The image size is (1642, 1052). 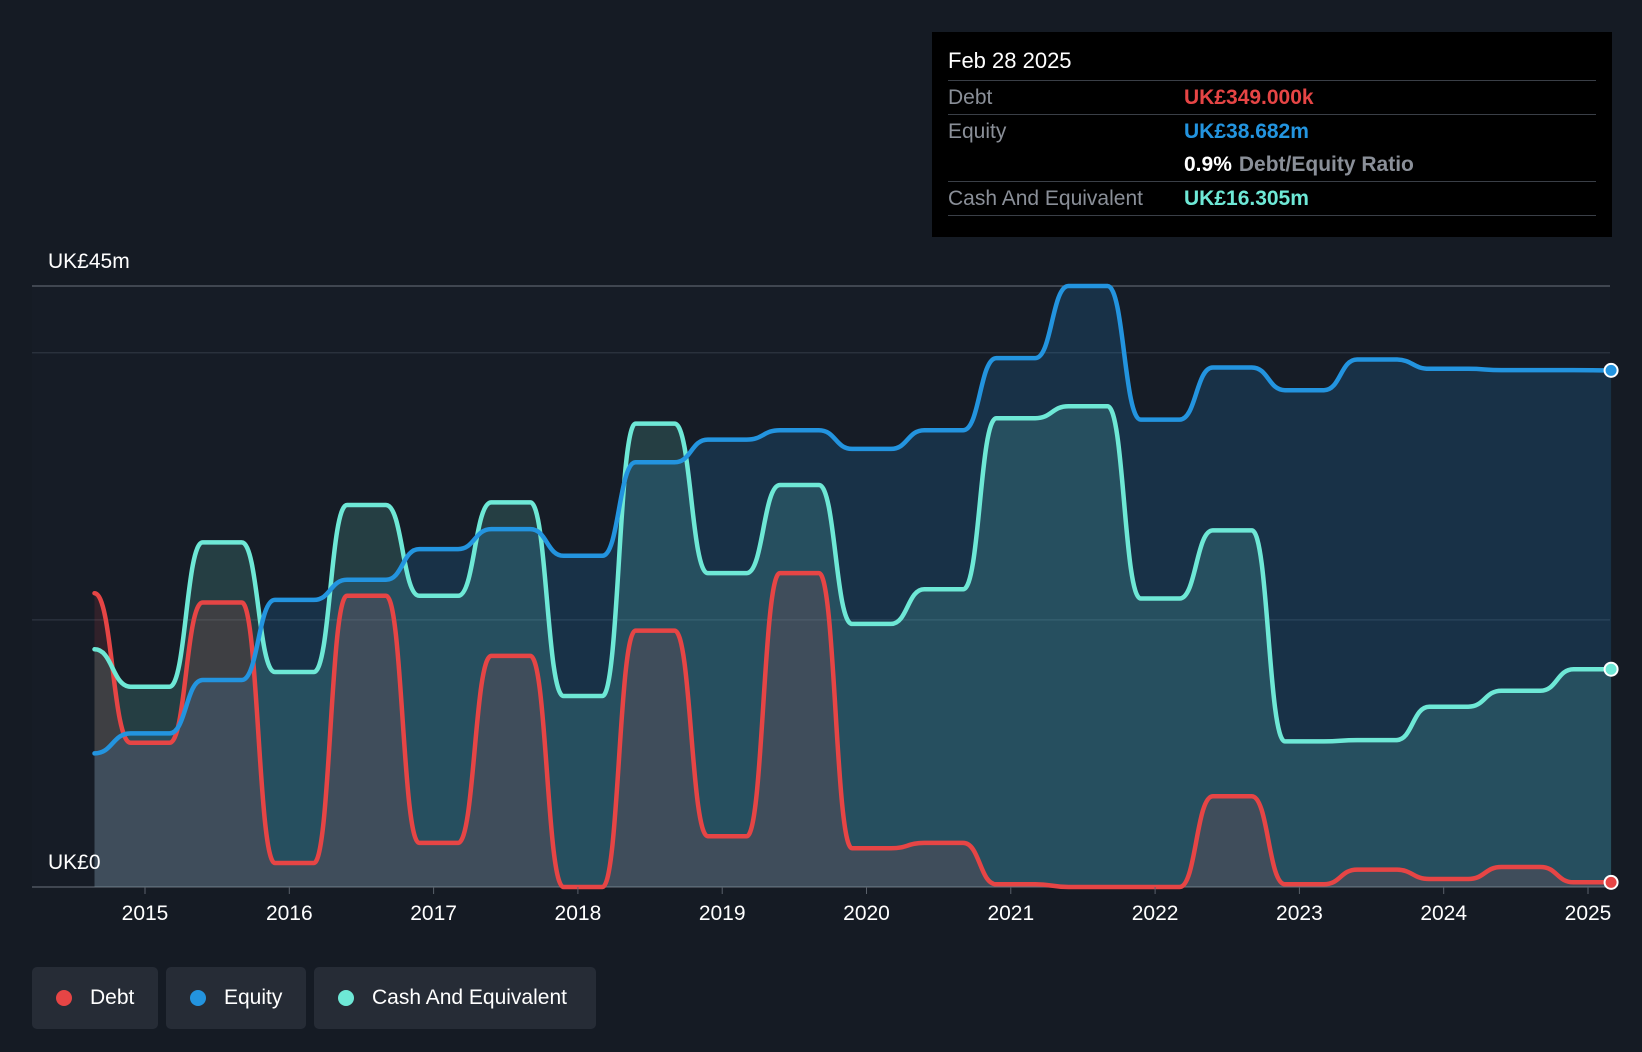 I want to click on legend-debt-label: Debt, so click(x=112, y=997).